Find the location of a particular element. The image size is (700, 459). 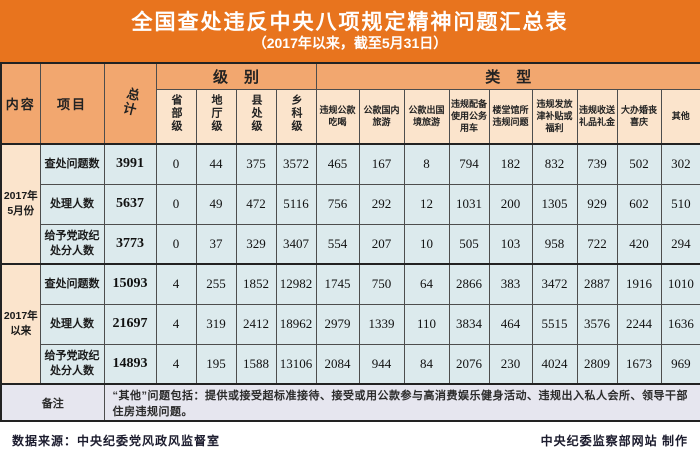

value-cell: 1673 is located at coordinates (639, 364).